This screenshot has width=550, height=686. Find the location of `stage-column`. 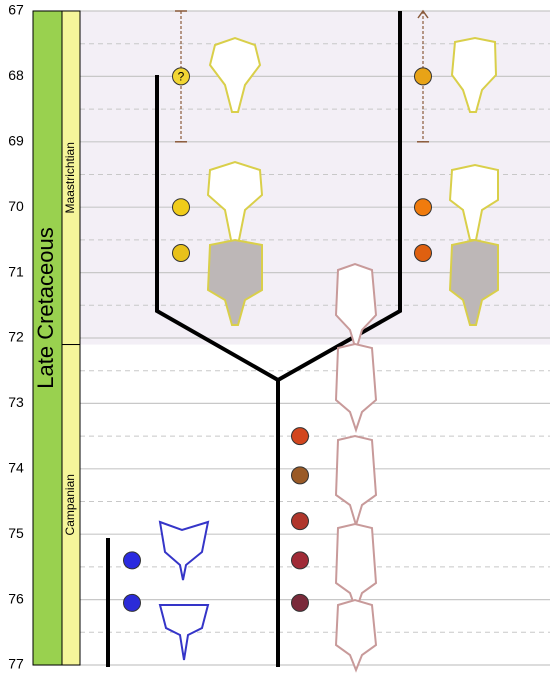

stage-column is located at coordinates (71, 505).